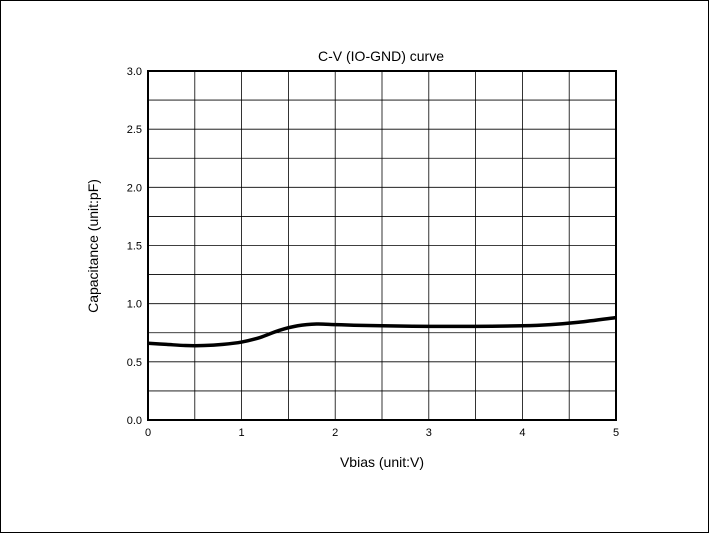 This screenshot has height=537, width=709. Describe the element at coordinates (134, 130) in the screenshot. I see `y-tick-label: 2.5` at that location.